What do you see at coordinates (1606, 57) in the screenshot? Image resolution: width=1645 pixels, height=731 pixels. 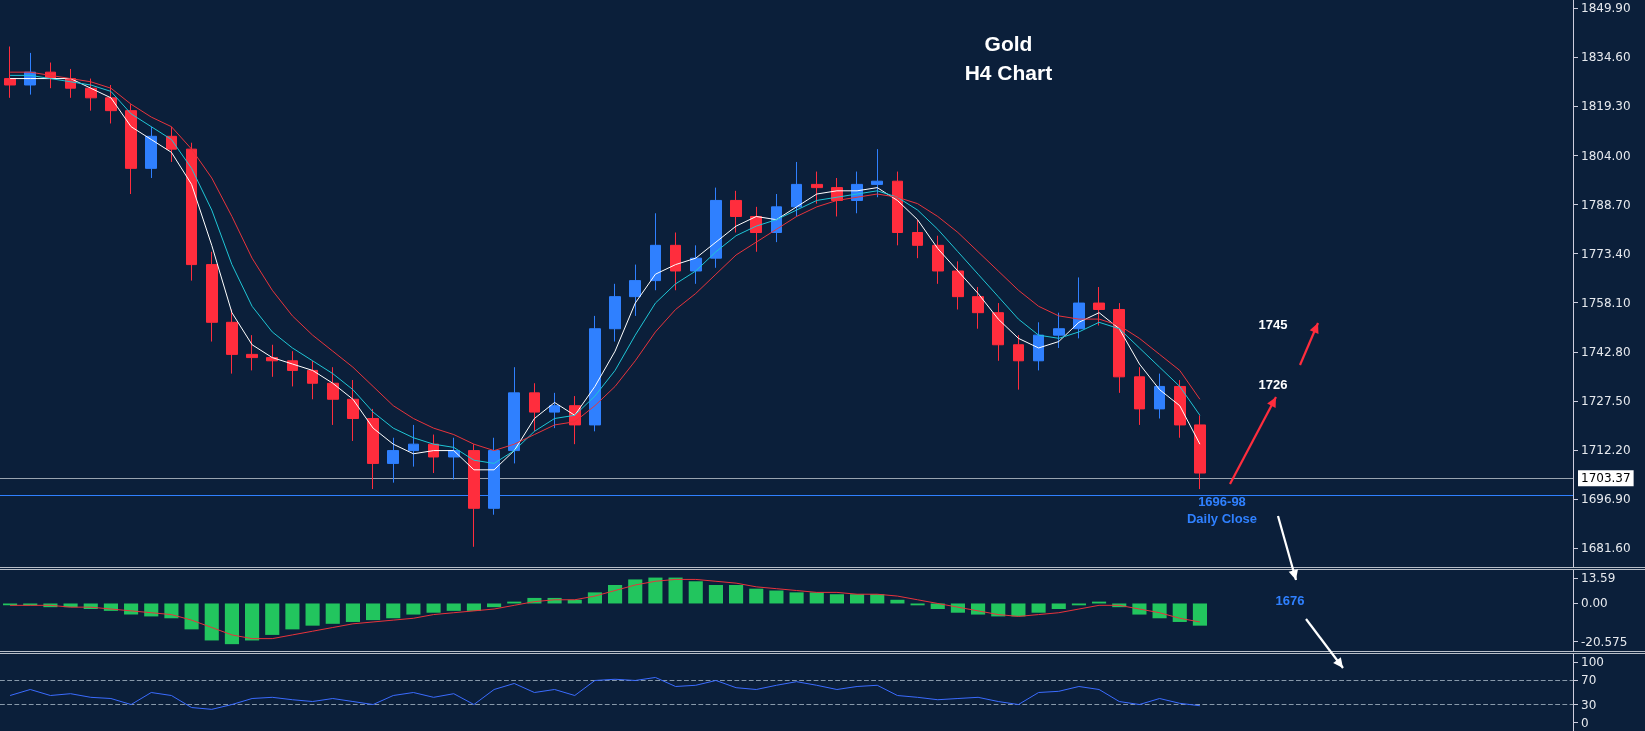 I see `y-tick-label: 1834.60` at bounding box center [1606, 57].